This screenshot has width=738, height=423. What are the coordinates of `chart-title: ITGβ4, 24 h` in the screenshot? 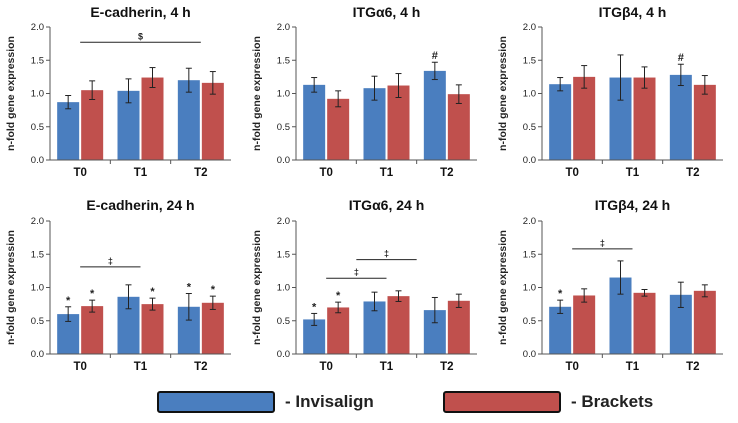 It's located at (632, 205).